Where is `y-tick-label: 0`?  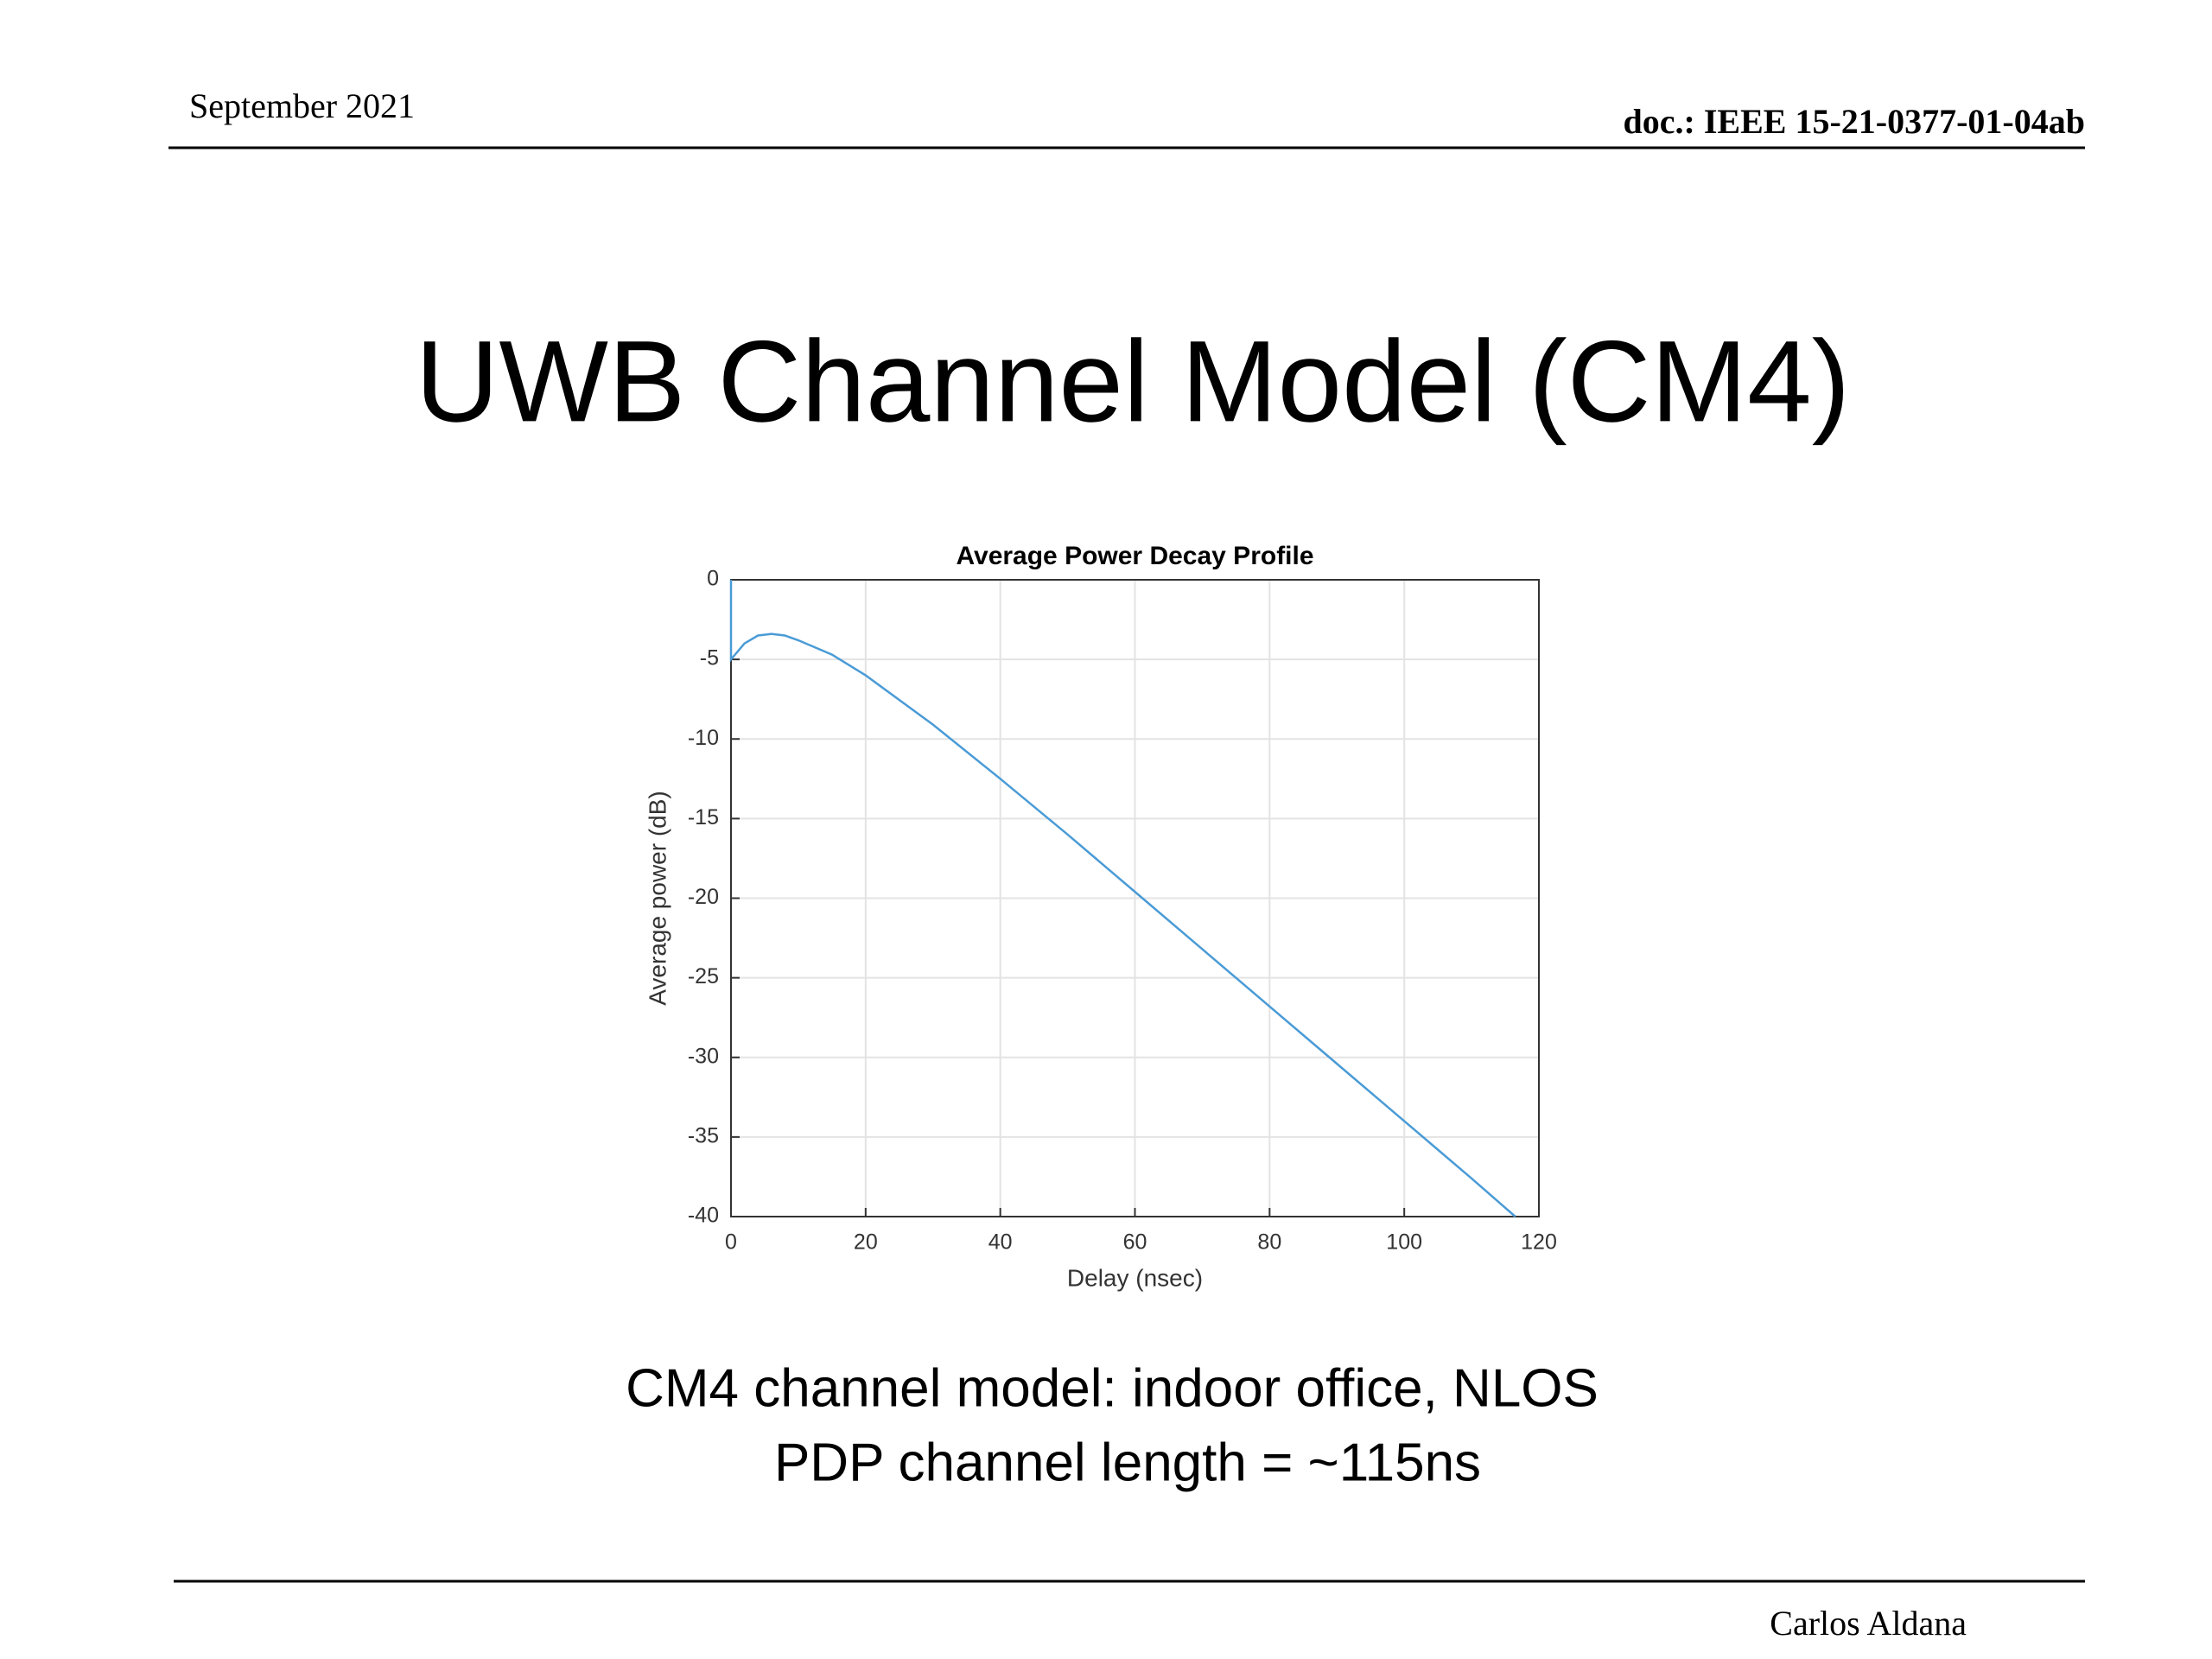
y-tick-label: 0 is located at coordinates (713, 579).